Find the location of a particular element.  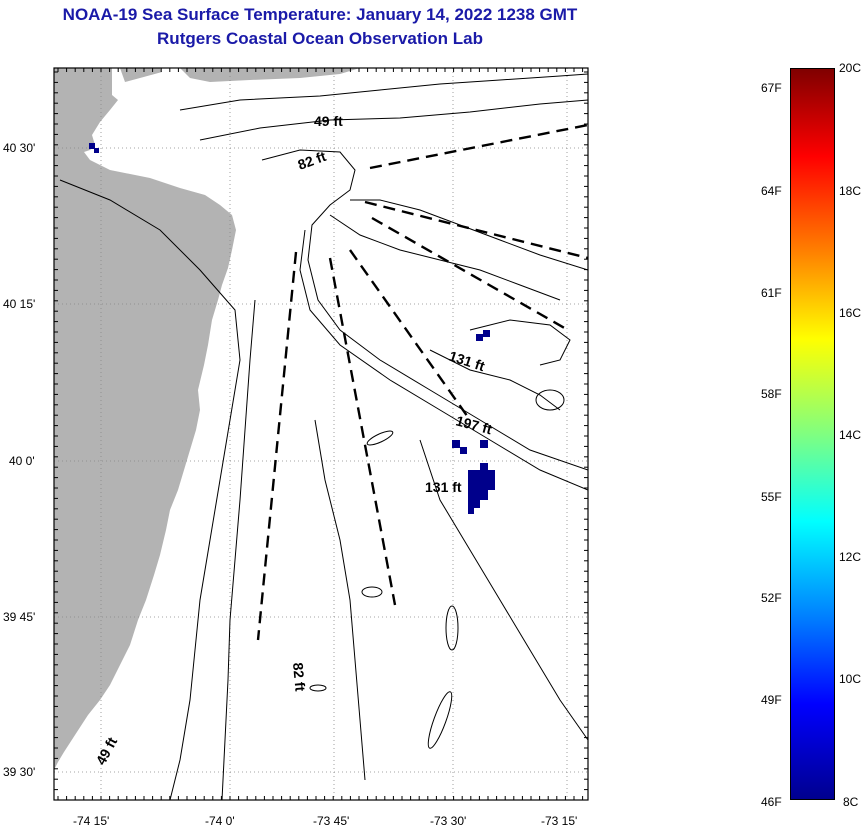

lat-tick-label: 39 30' is located at coordinates (19, 772).